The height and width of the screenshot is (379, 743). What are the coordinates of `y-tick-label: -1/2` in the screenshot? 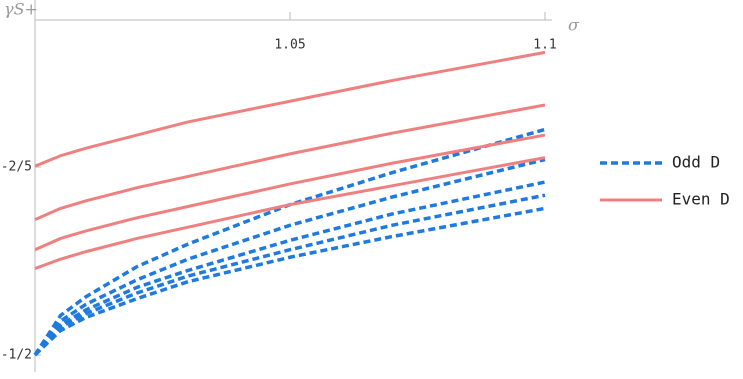 It's located at (16, 355).